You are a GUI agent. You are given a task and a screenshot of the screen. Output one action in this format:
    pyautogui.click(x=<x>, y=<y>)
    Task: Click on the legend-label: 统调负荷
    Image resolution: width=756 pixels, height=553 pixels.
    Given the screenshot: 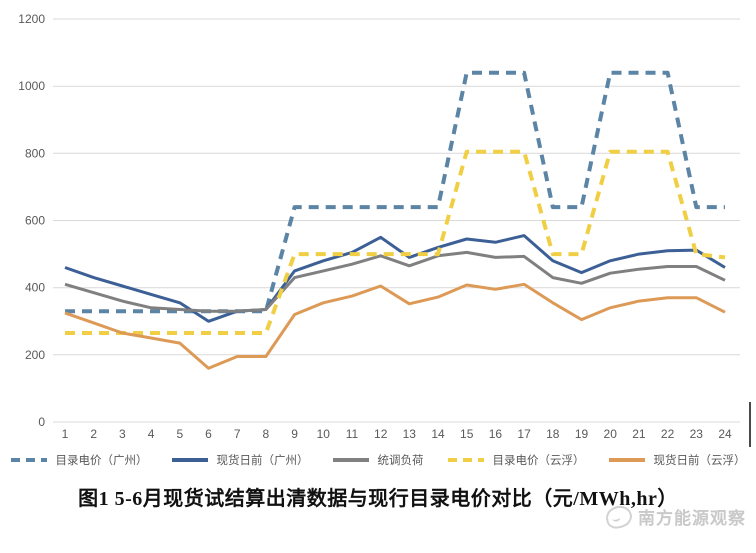 What is the action you would take?
    pyautogui.click(x=400, y=461)
    